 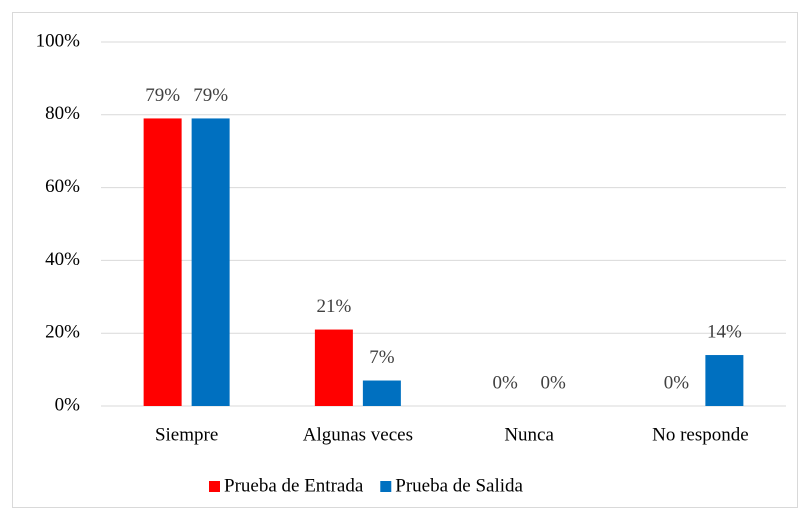 What do you see at coordinates (62, 332) in the screenshot?
I see `y-tick-label: 20%` at bounding box center [62, 332].